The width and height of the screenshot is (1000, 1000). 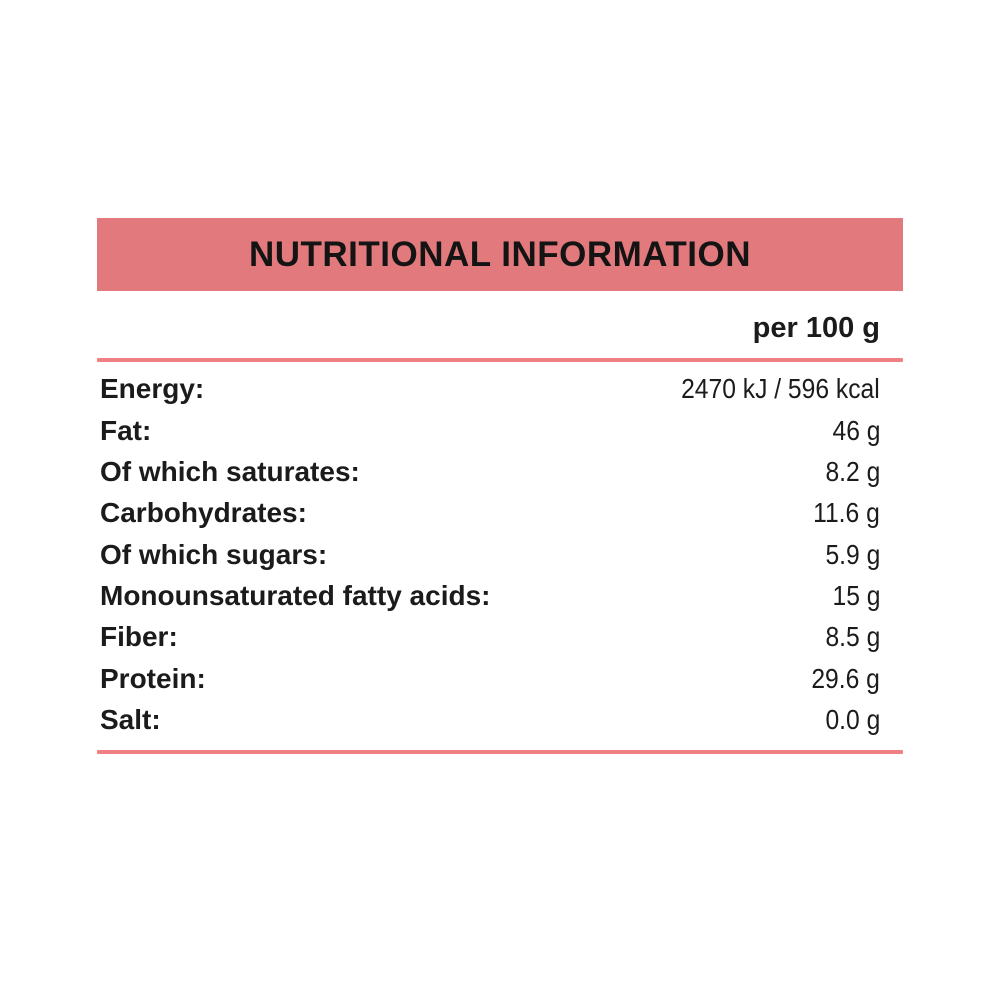 I want to click on nutrient-label: Of which sugars:, so click(x=214, y=554).